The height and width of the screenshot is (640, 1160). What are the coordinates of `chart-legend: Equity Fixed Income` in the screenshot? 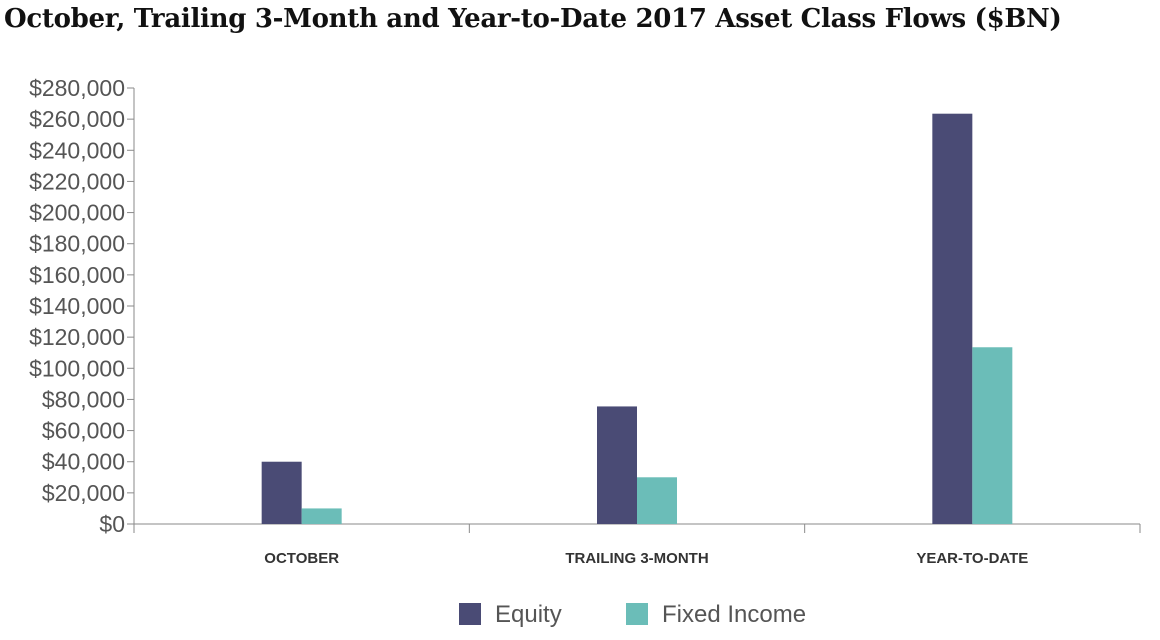 It's located at (632, 614).